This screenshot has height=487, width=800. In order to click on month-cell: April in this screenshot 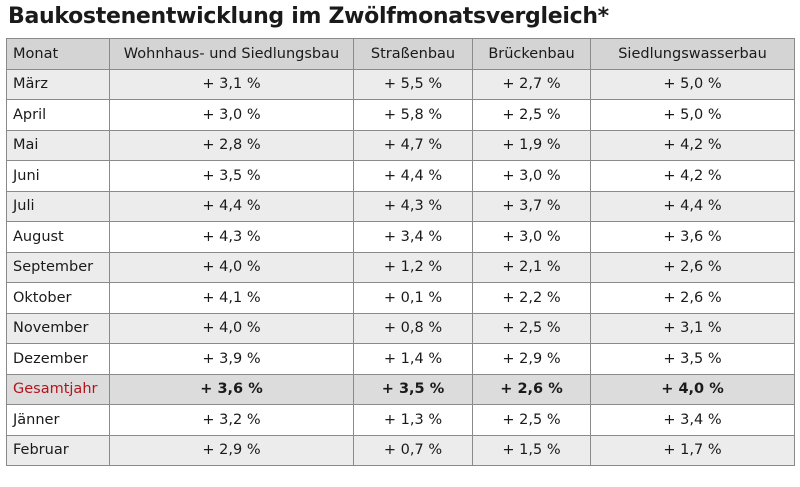, I will do `click(58, 115)`.